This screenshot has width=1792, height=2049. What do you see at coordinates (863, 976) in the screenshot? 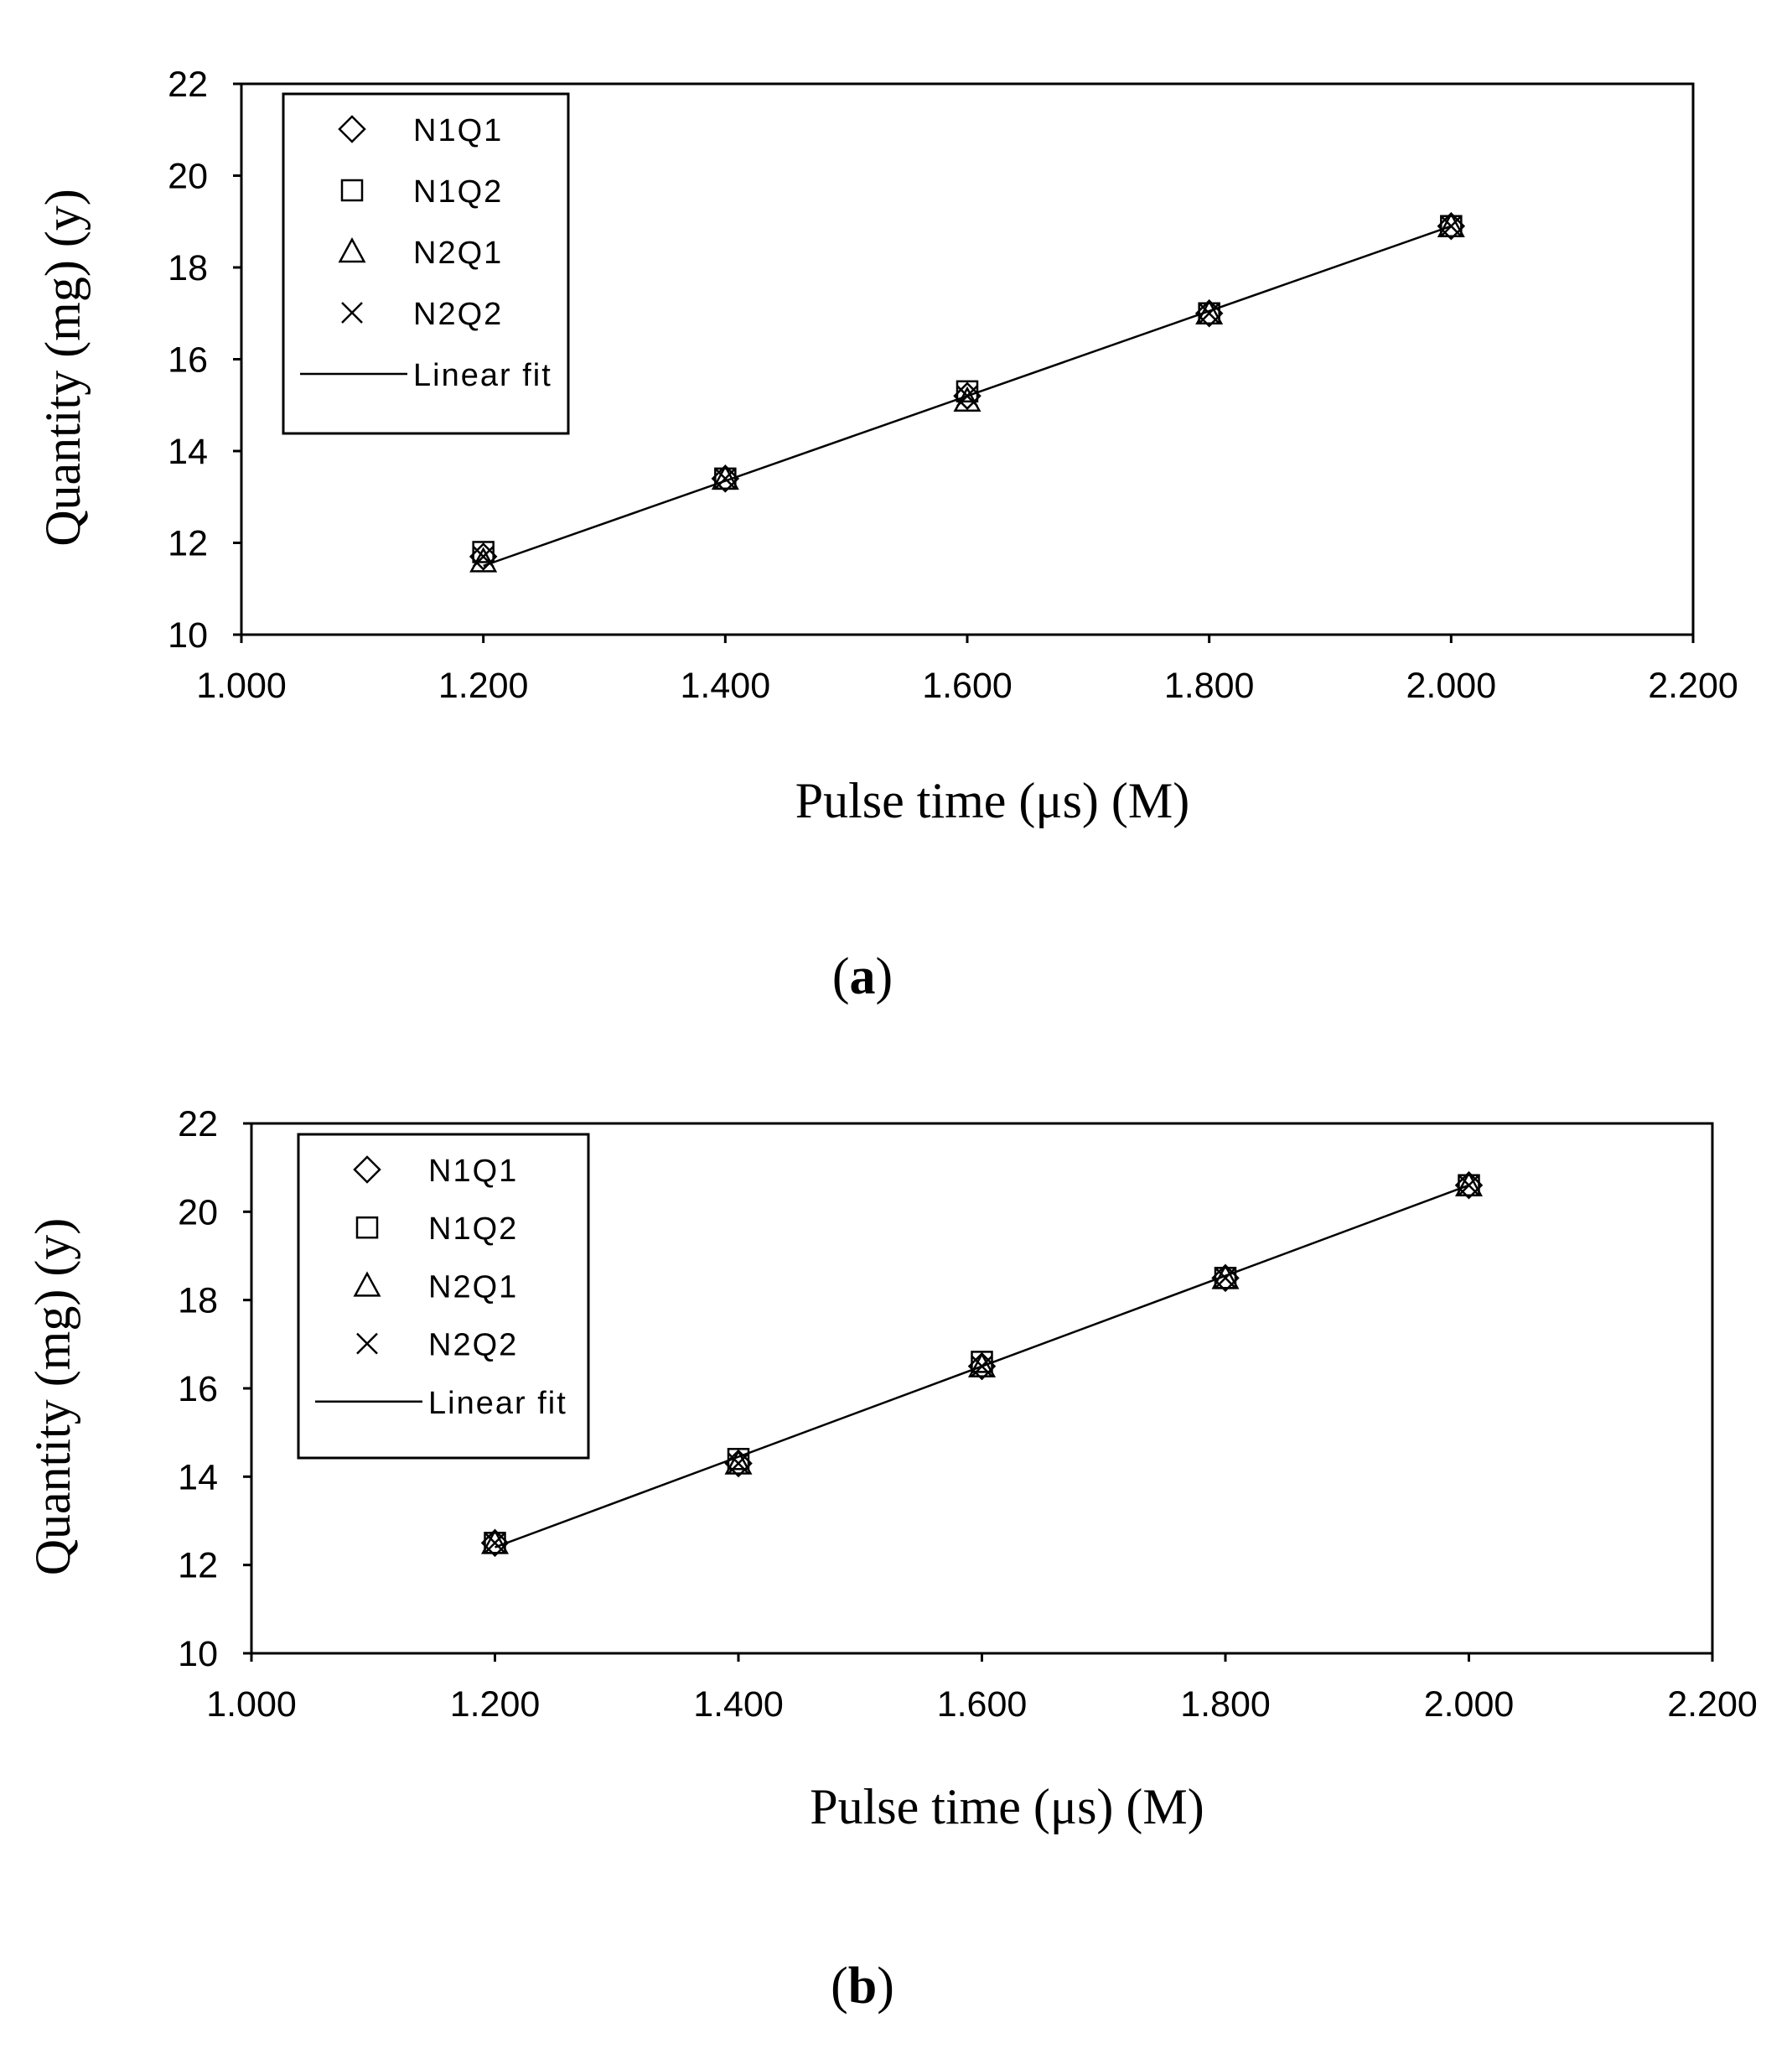
I see `panel-caption-a: (a)` at bounding box center [863, 976].